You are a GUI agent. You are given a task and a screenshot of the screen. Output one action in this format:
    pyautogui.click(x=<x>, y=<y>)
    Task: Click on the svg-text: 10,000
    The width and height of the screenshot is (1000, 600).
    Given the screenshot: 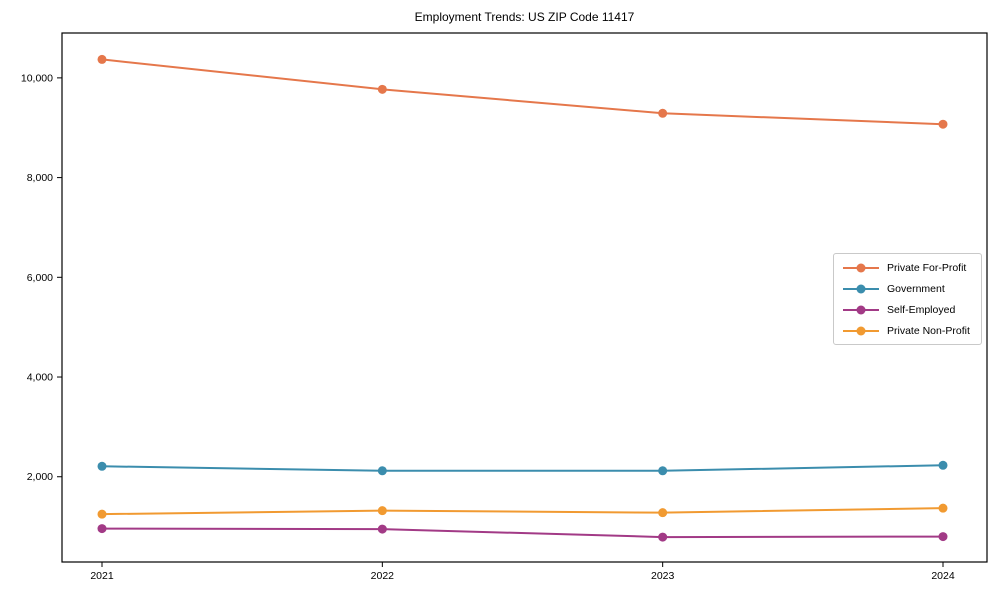 What is the action you would take?
    pyautogui.click(x=37, y=78)
    